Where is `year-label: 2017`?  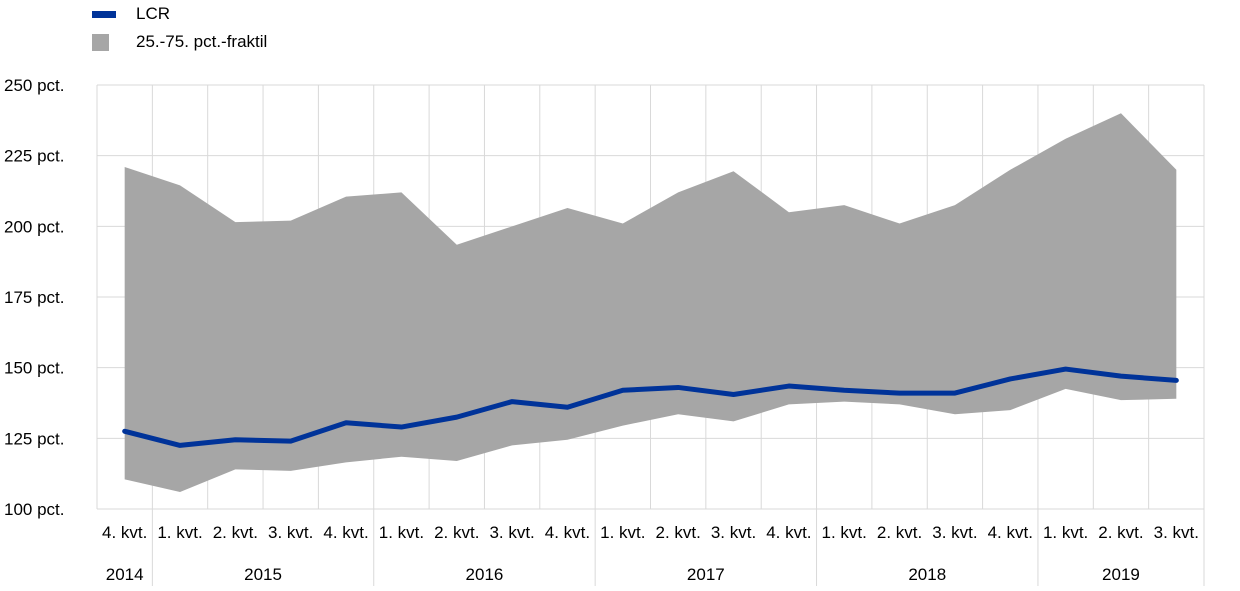 year-label: 2017 is located at coordinates (706, 574).